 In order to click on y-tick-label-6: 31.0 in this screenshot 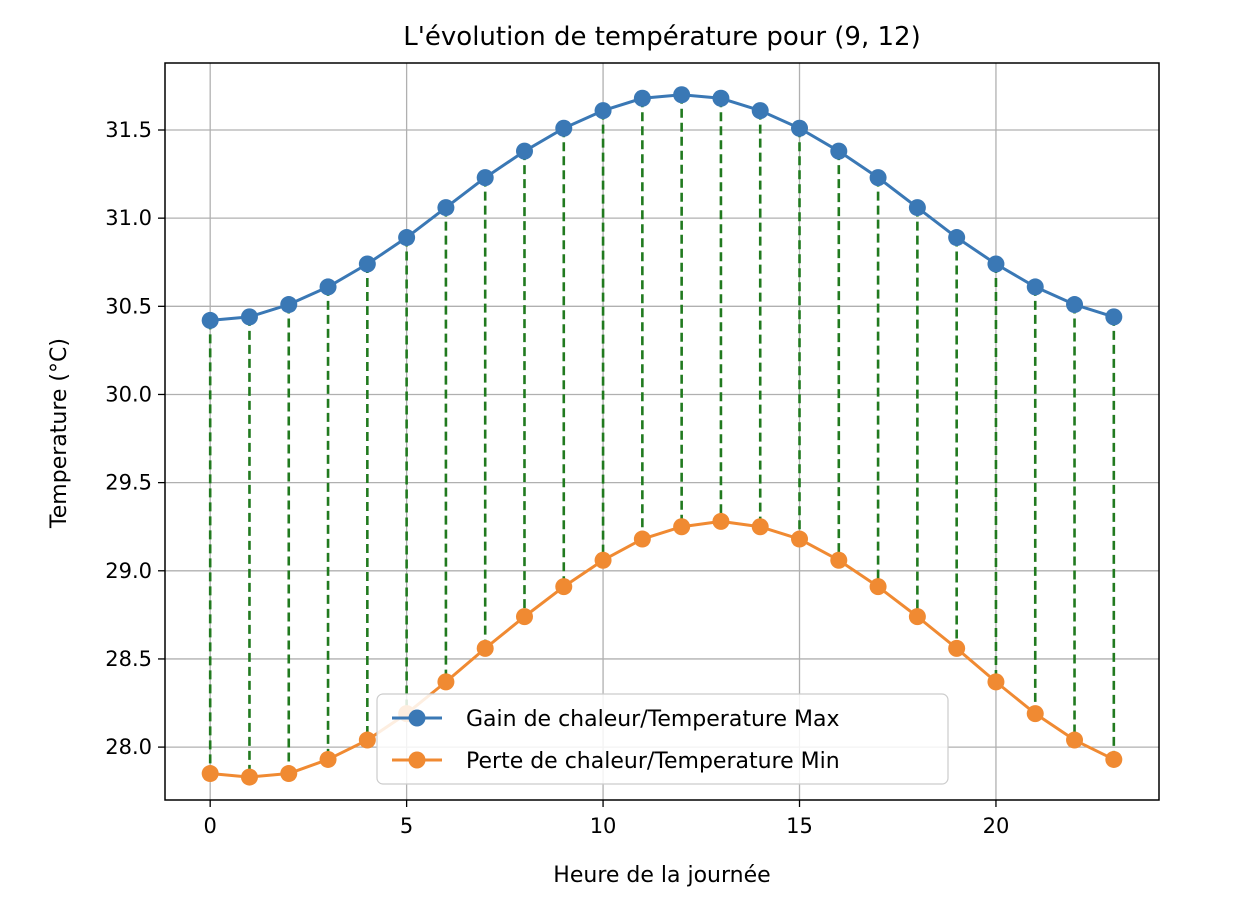, I will do `click(128, 218)`.